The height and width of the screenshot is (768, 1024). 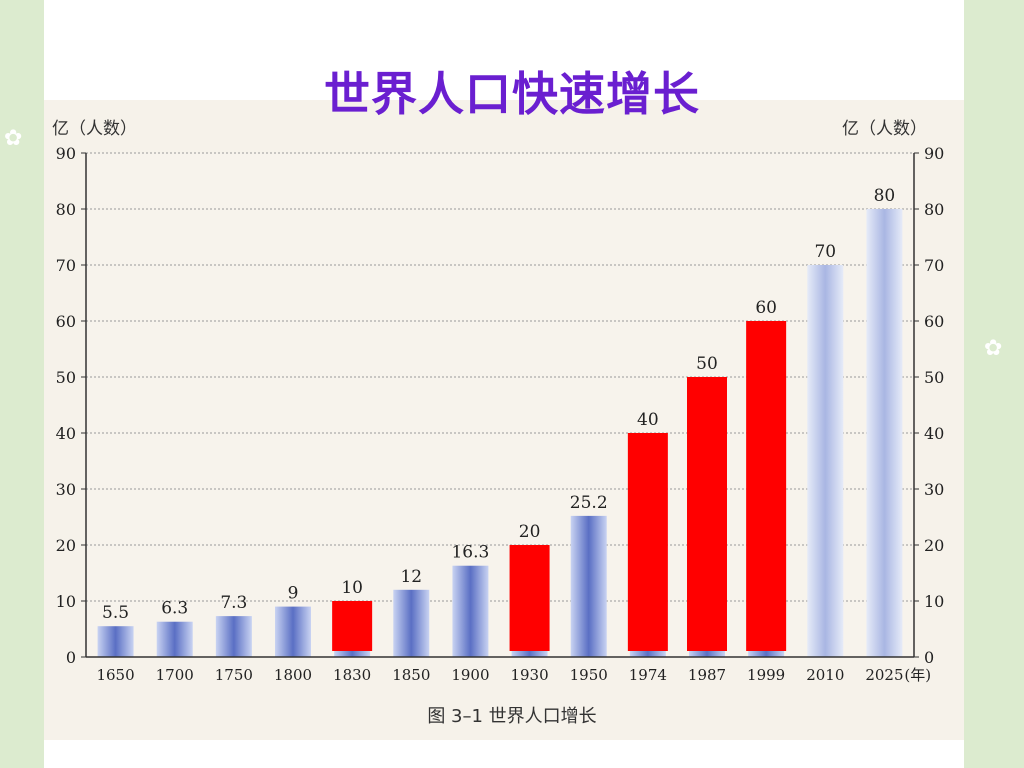 I want to click on x-tick-label: 1750, so click(x=234, y=675).